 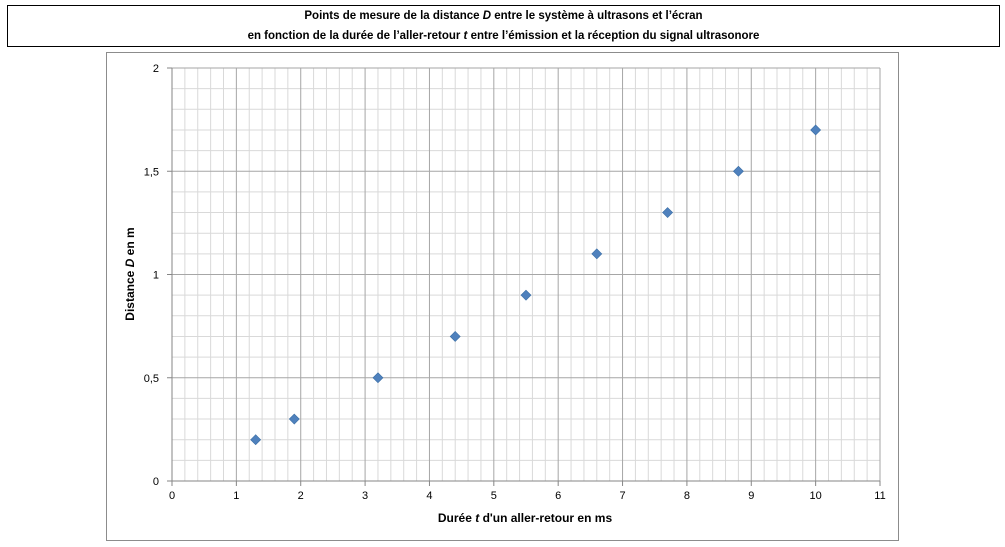 I want to click on x-tick-label: 2, so click(x=301, y=496).